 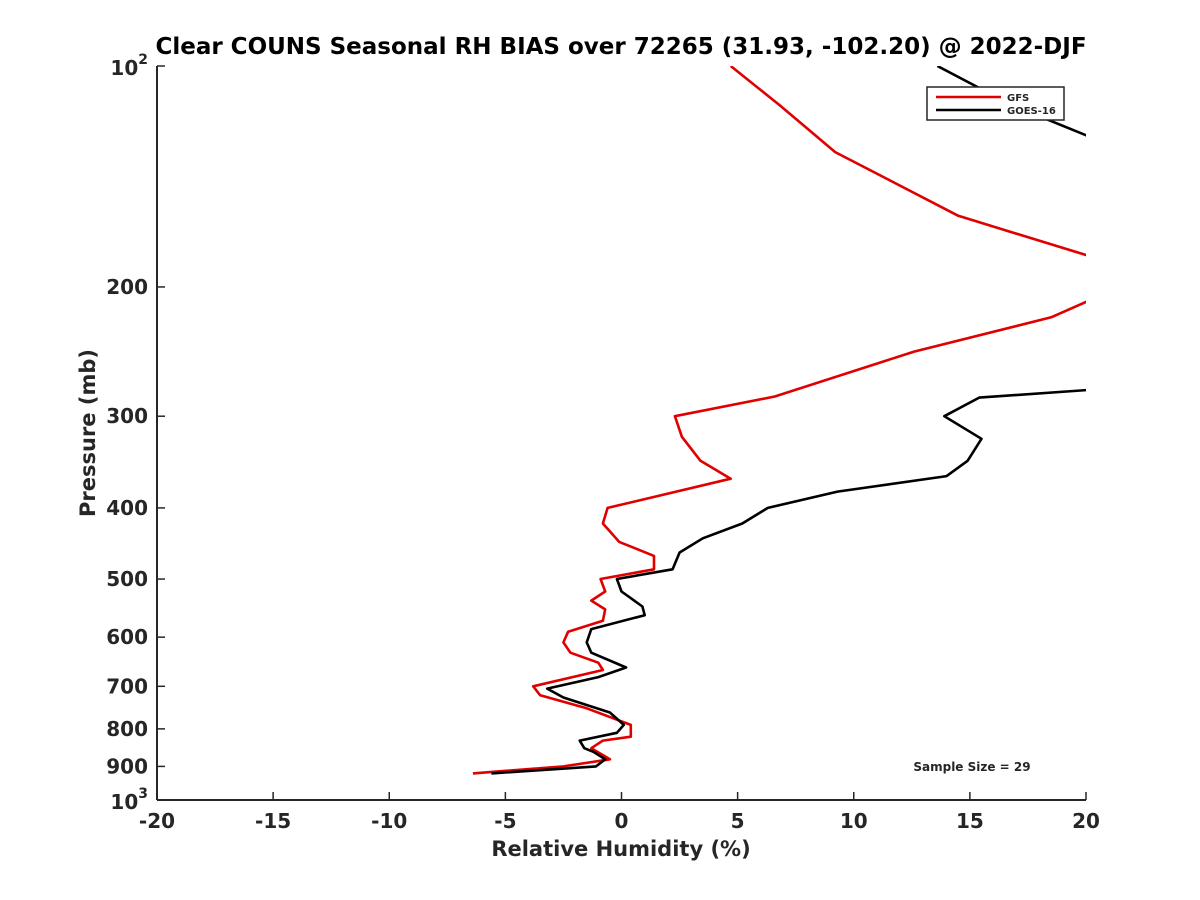 I want to click on y-axis-label: Pressure (mb), so click(x=88, y=433).